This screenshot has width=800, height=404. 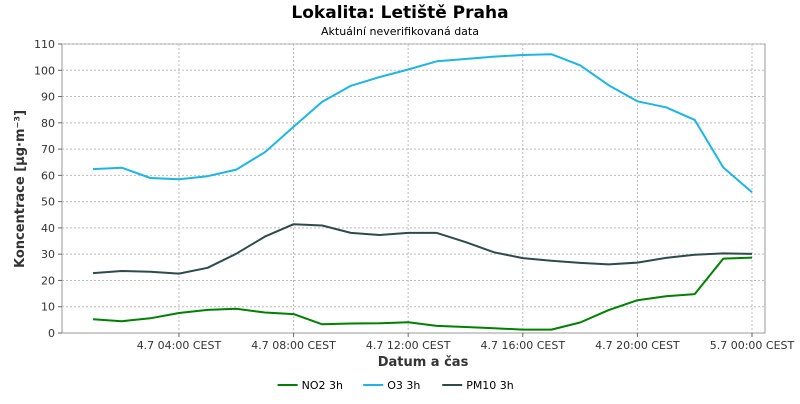 I want to click on chart-subtitle: Aktuální neverifikovaná data, so click(x=400, y=31).